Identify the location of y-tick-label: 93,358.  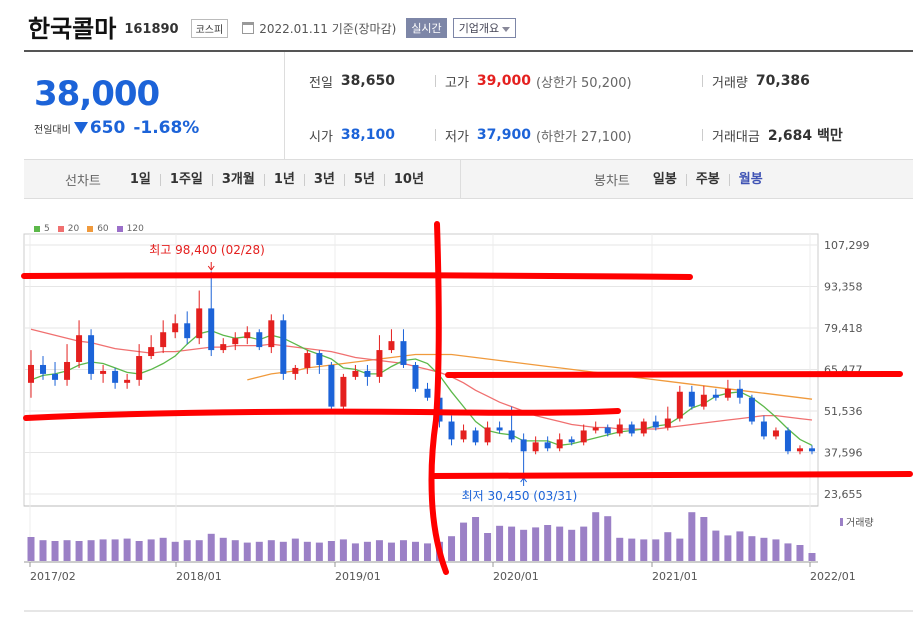
(843, 287).